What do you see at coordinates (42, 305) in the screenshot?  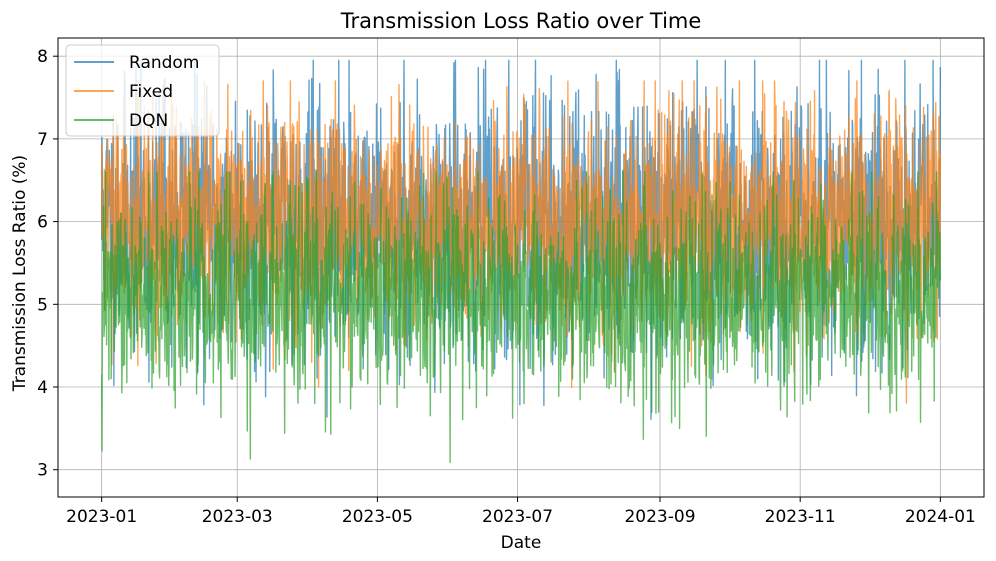 I see `y-tick-label: 5` at bounding box center [42, 305].